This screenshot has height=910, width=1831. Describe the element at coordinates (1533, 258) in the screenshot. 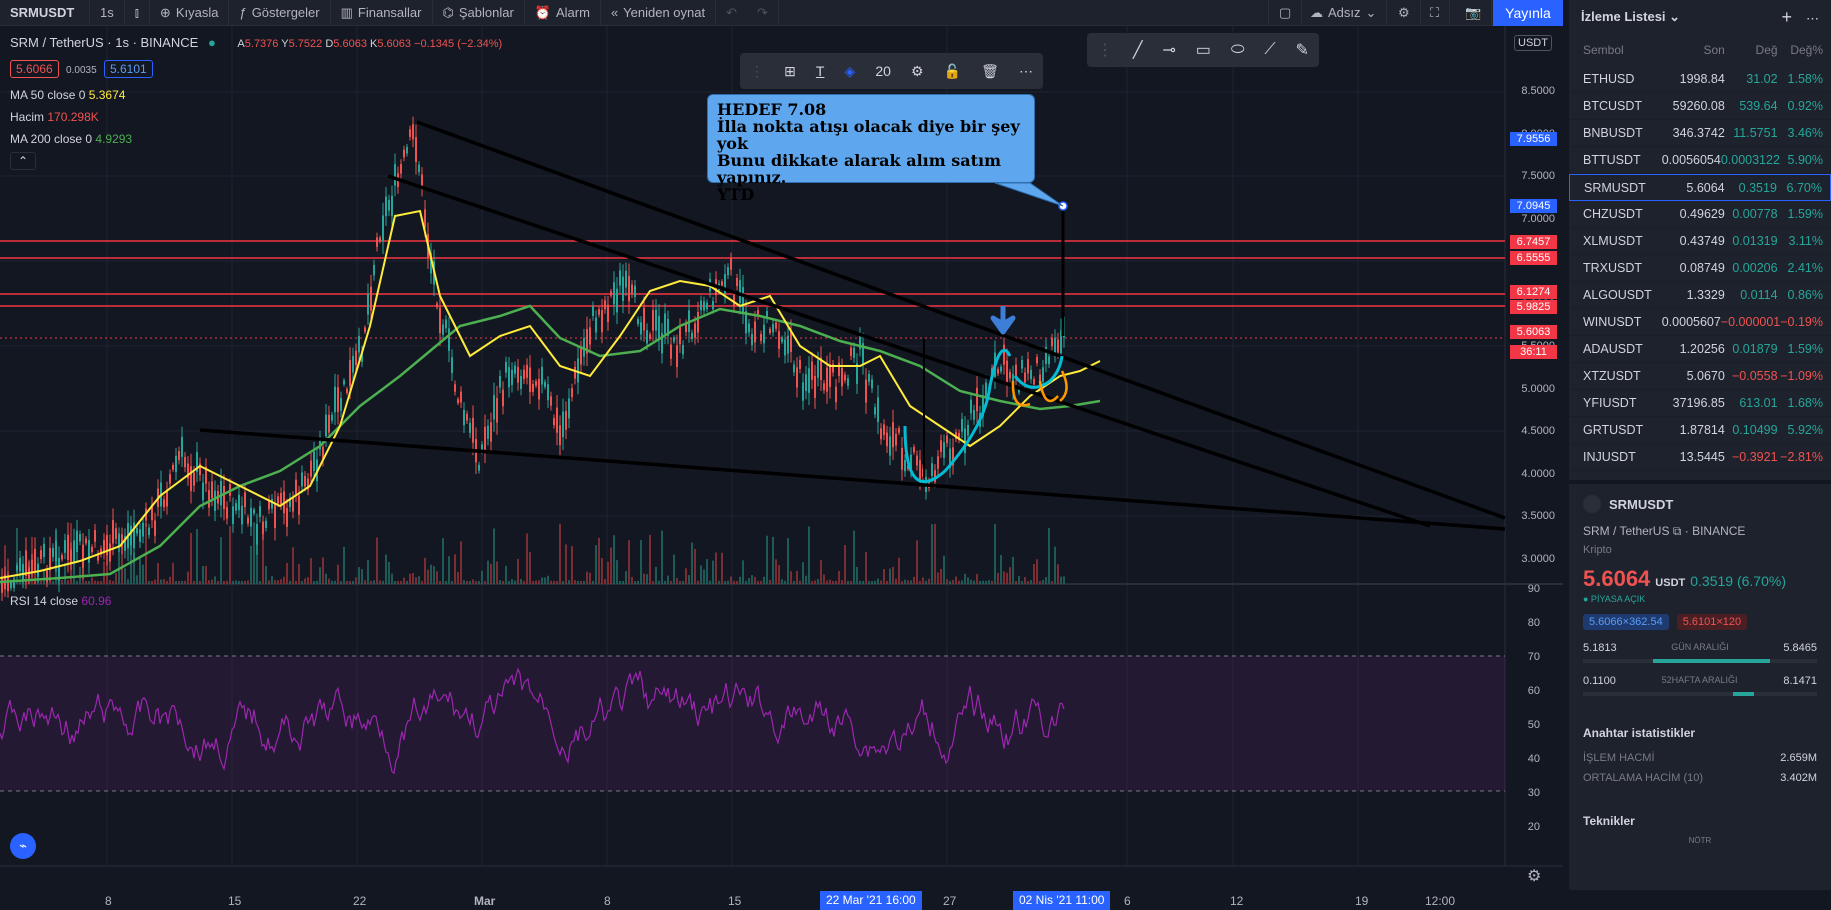

I see `price-tag: 6.5555` at that location.